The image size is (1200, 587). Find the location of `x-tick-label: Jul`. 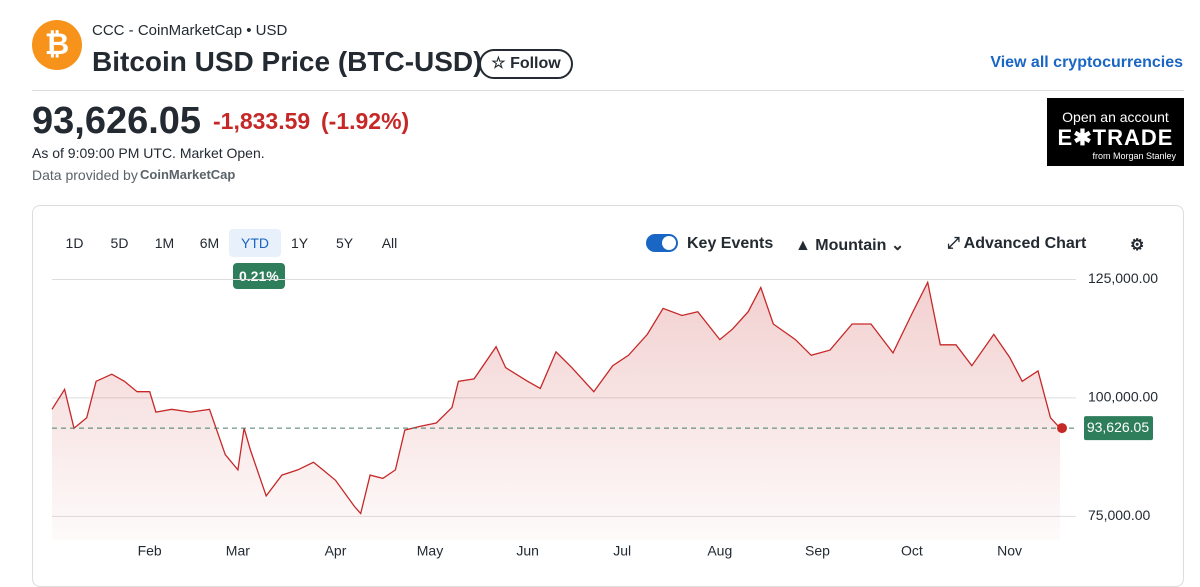

x-tick-label: Jul is located at coordinates (622, 551).